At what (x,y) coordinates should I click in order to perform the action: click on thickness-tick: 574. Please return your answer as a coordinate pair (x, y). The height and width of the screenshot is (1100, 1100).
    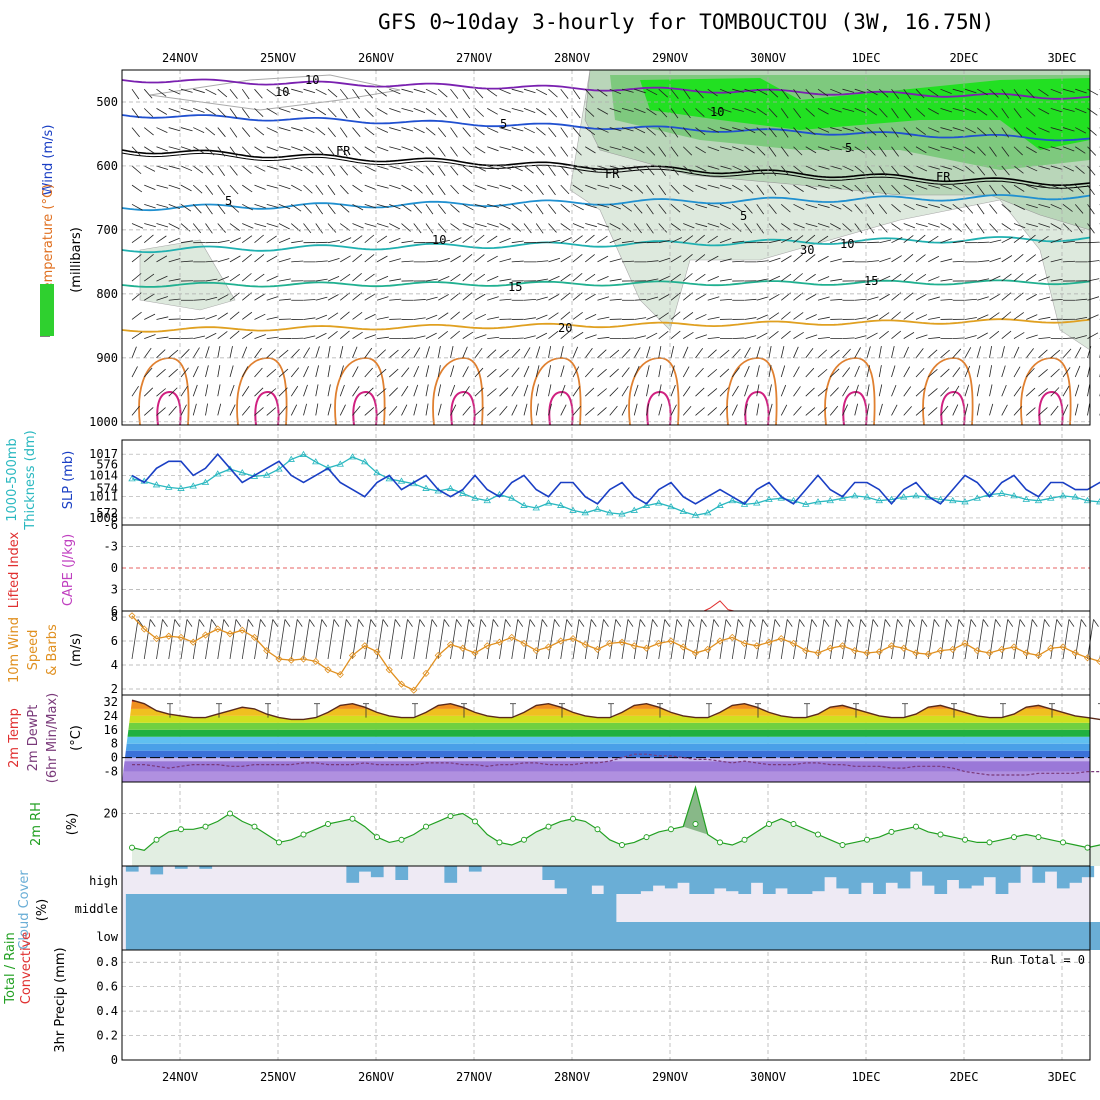
    Looking at the image, I should click on (107, 489).